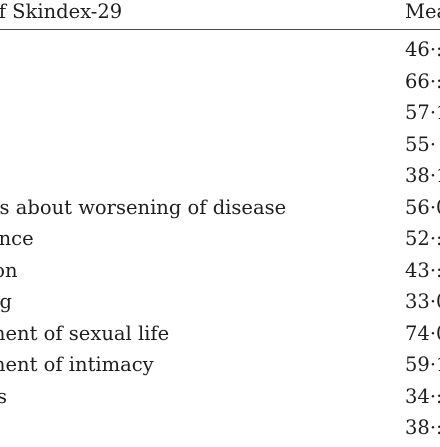 The width and height of the screenshot is (440, 447). I want to click on row-mean-value: 33·0, so click(422, 301).